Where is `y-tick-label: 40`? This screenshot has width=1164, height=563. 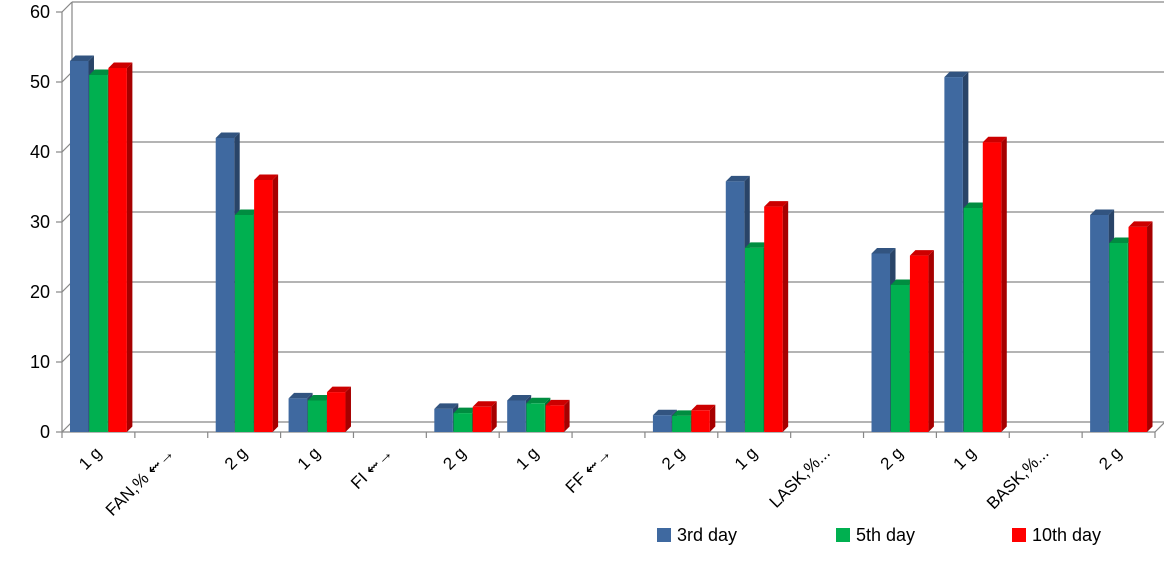
y-tick-label: 40 is located at coordinates (40, 152).